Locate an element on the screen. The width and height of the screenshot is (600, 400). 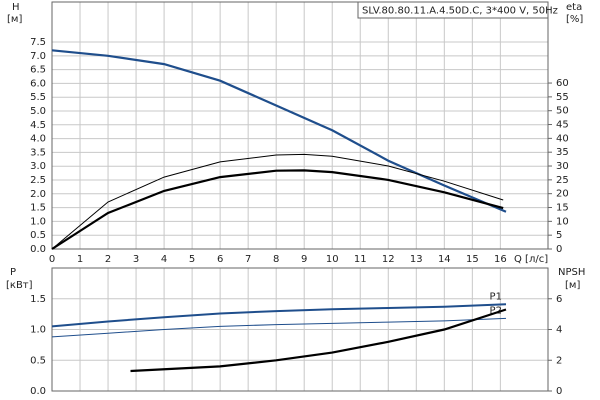
y2-tick-label: 4 is located at coordinates (559, 330).